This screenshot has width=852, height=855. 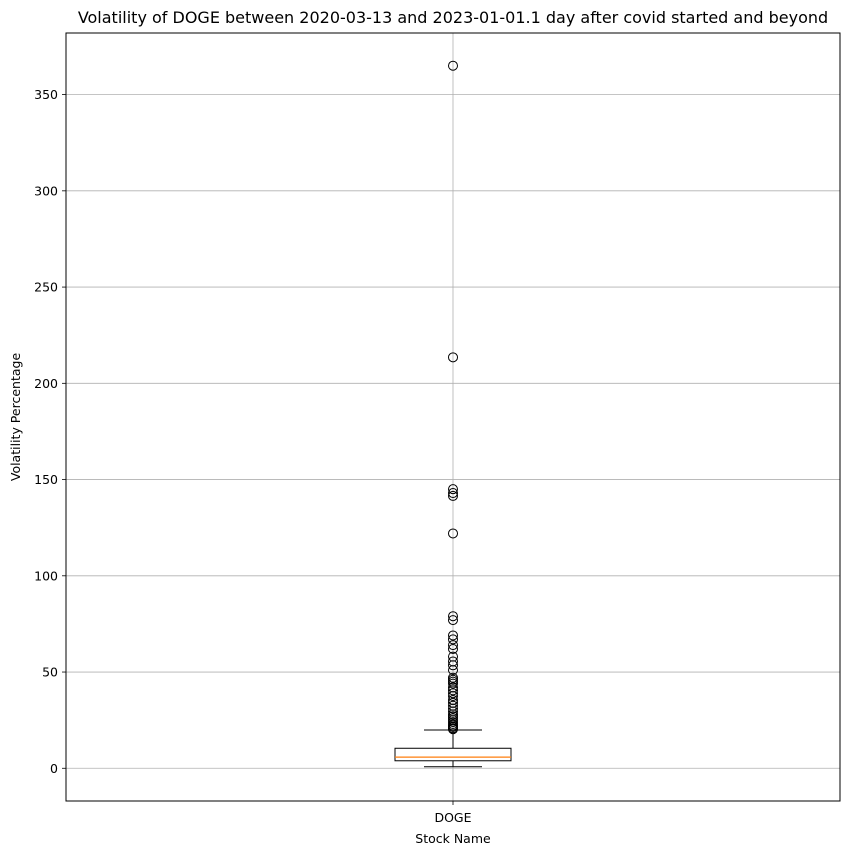 What do you see at coordinates (453, 754) in the screenshot?
I see `iqr-box` at bounding box center [453, 754].